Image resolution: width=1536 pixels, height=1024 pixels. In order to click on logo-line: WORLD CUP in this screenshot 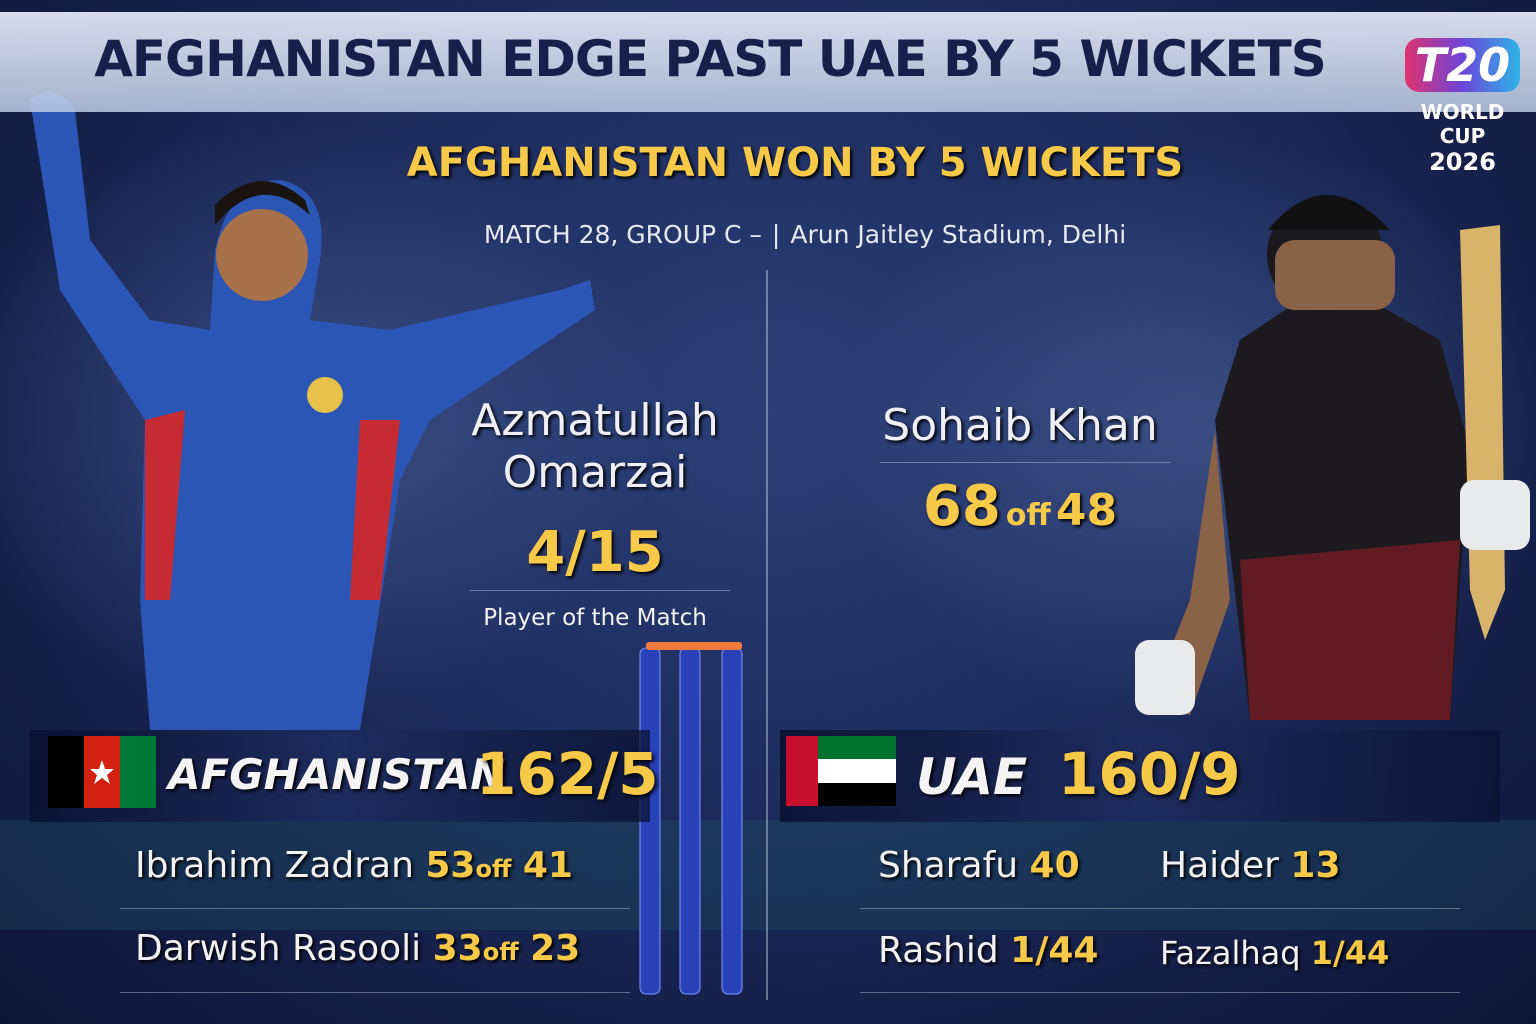, I will do `click(1462, 124)`.